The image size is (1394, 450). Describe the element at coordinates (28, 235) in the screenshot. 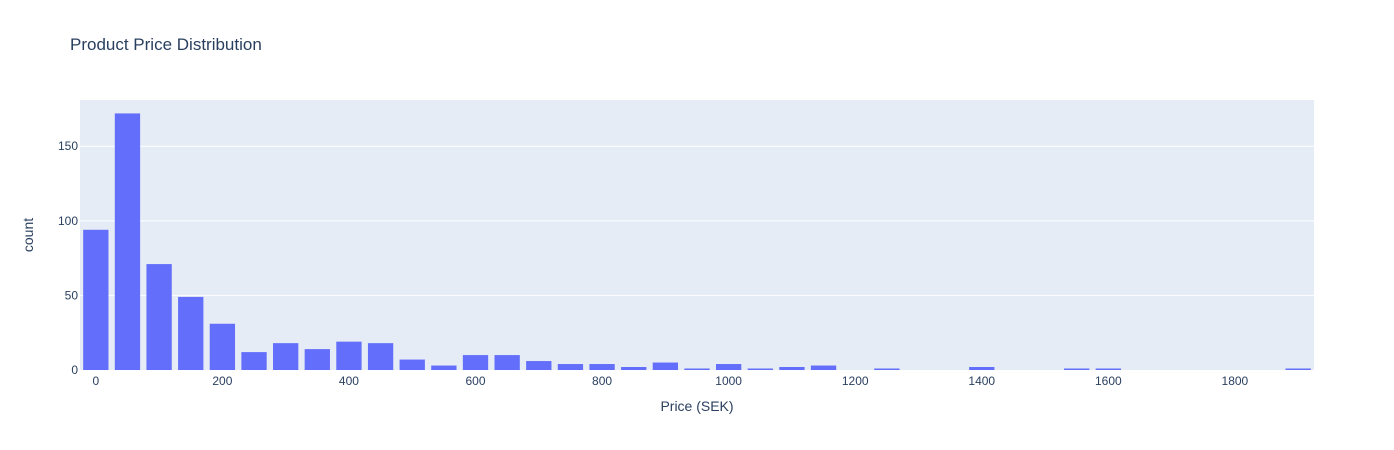

I see `y-axis-title: count` at that location.